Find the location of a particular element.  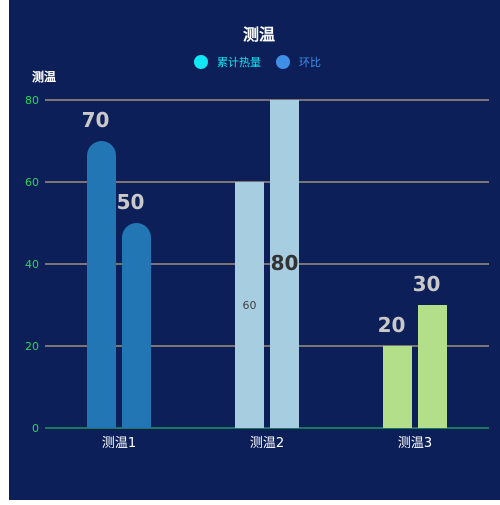

y-tick-label: 60 is located at coordinates (32, 182).